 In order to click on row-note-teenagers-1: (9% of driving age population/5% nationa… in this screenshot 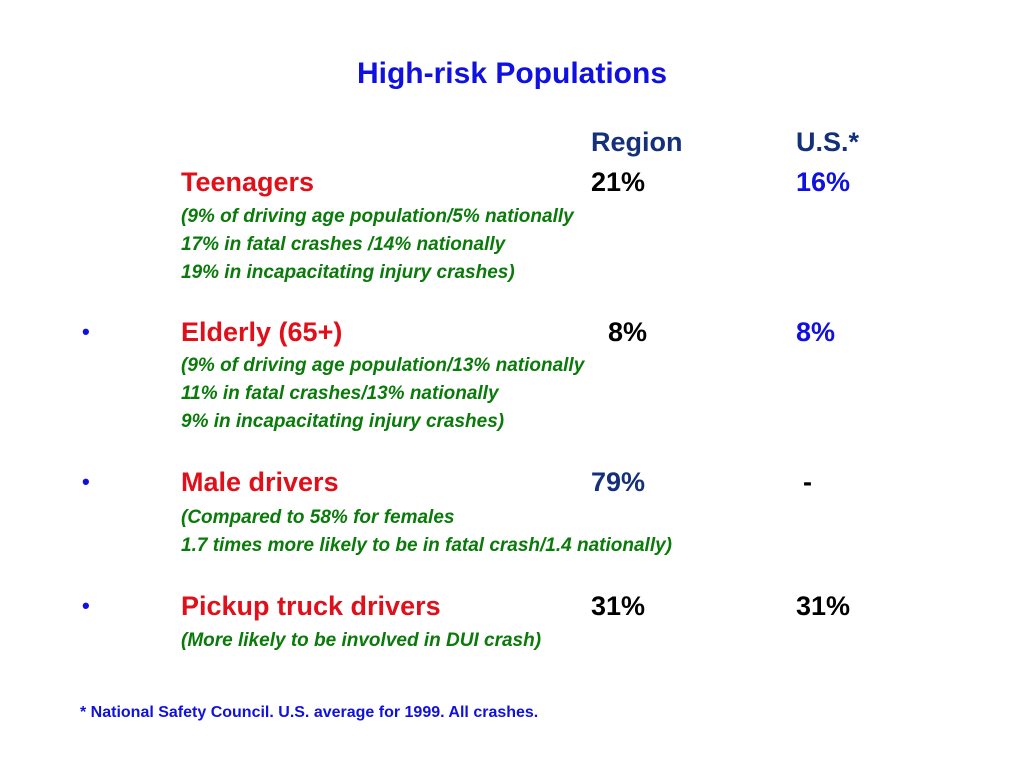, I will do `click(377, 216)`.